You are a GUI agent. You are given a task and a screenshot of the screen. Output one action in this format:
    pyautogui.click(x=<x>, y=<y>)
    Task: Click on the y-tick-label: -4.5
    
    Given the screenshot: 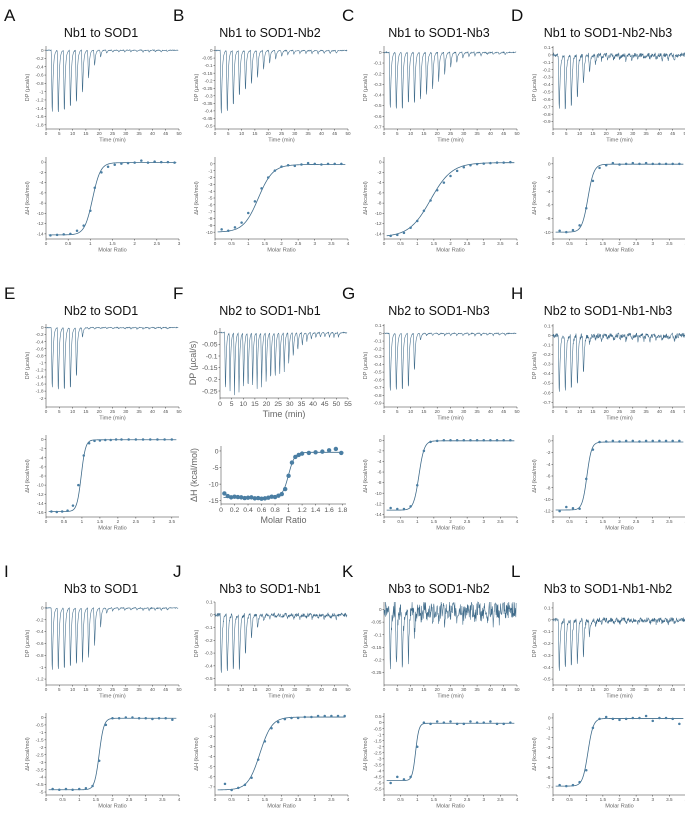 What is the action you would take?
    pyautogui.click(x=40, y=784)
    